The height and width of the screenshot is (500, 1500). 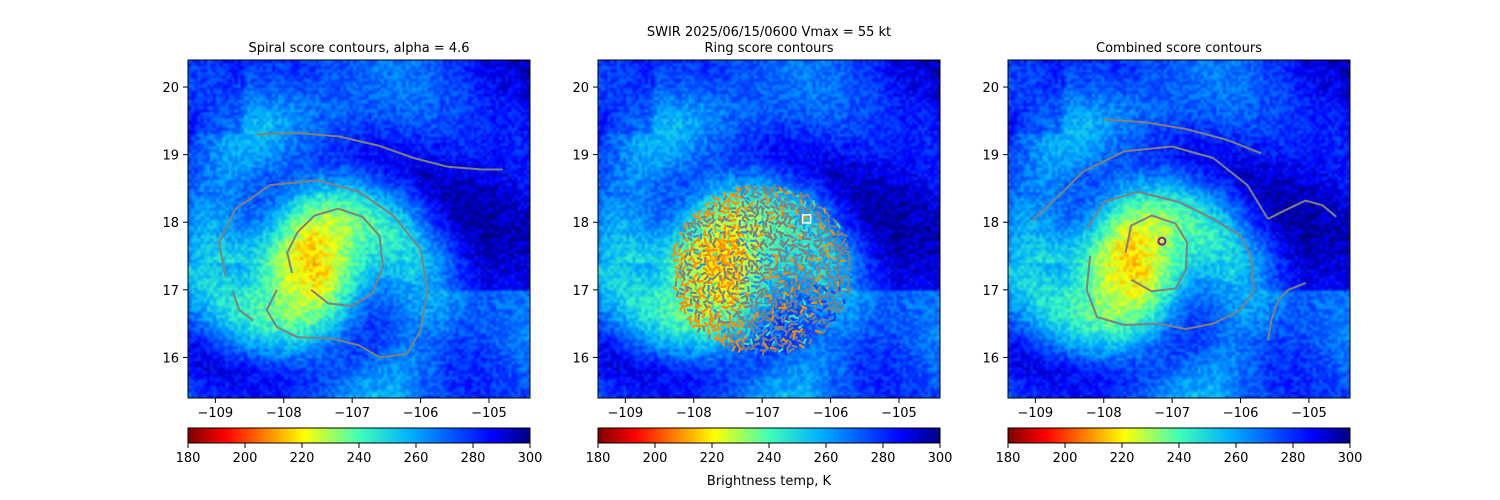 What do you see at coordinates (769, 32) in the screenshot?
I see `figure-suptitle: SWIR 2025/06/15/0600 Vmax = 55 kt` at bounding box center [769, 32].